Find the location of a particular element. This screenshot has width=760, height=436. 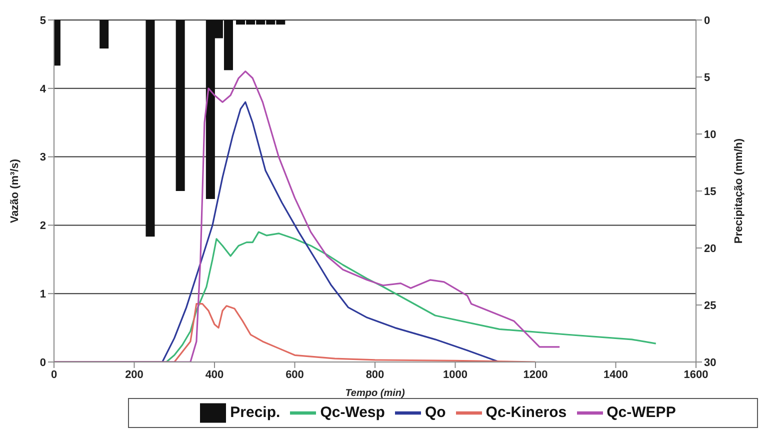

y2-axis-title: Precipitação (mm/h) is located at coordinates (738, 191).